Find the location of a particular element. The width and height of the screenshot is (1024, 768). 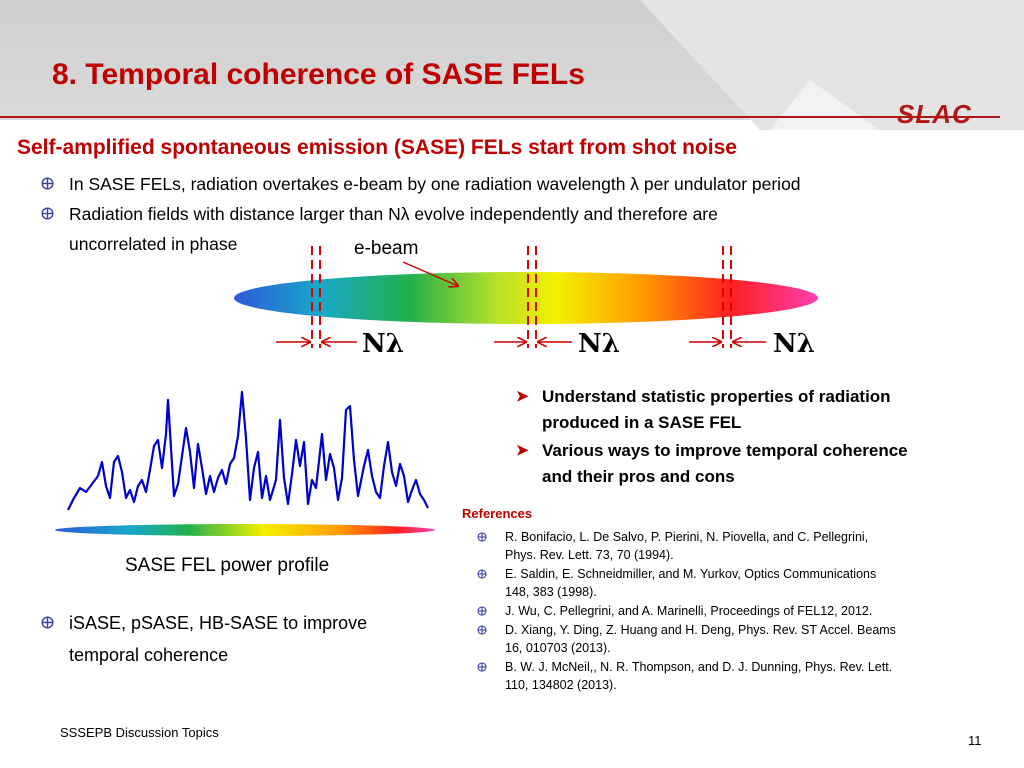

slippage-markers is located at coordinates (521, 297).